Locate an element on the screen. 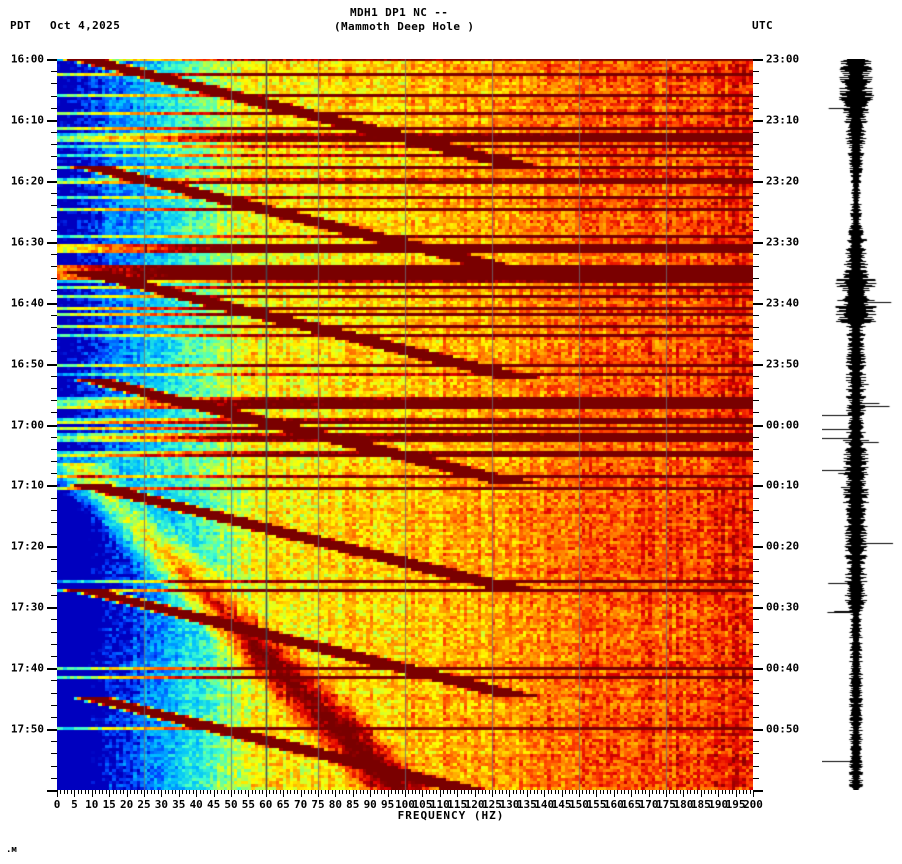 The height and width of the screenshot is (864, 902). freq-tick-label: 90 is located at coordinates (370, 804).